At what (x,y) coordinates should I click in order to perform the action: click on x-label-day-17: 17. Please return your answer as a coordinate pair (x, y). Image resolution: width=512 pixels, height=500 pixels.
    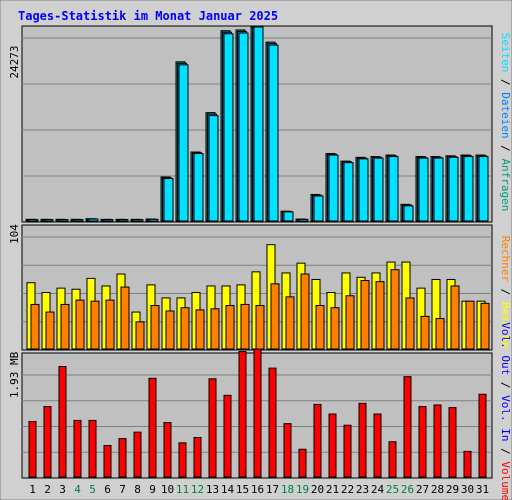
    Looking at the image, I should click on (272, 489).